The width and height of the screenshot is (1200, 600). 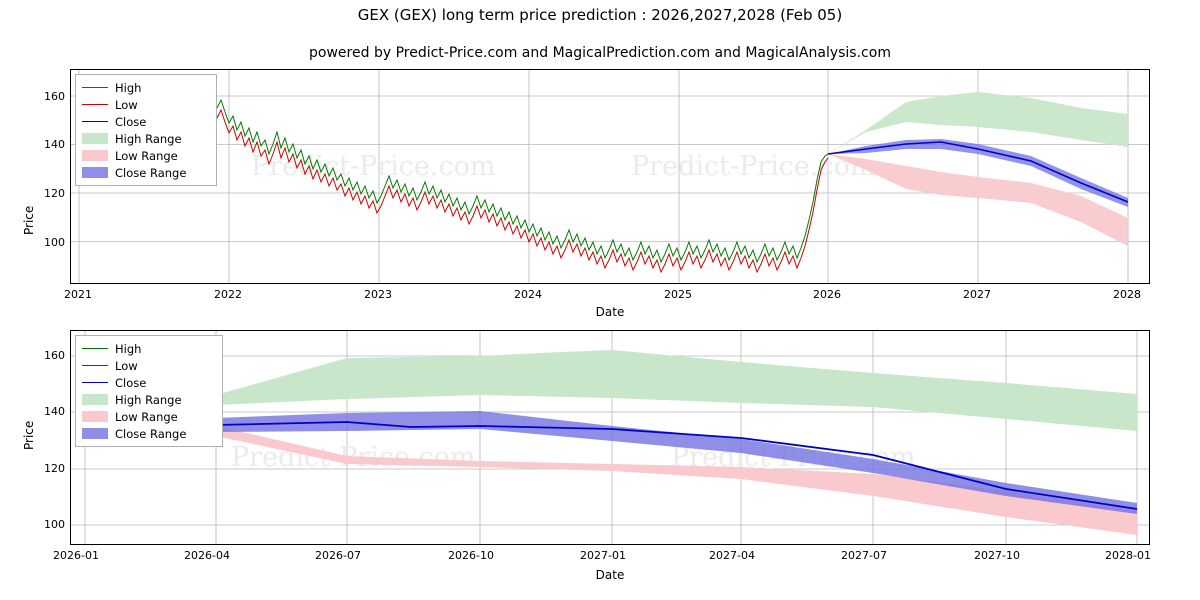 I want to click on legend-item-low-range-2: Low Range, so click(x=149, y=416).